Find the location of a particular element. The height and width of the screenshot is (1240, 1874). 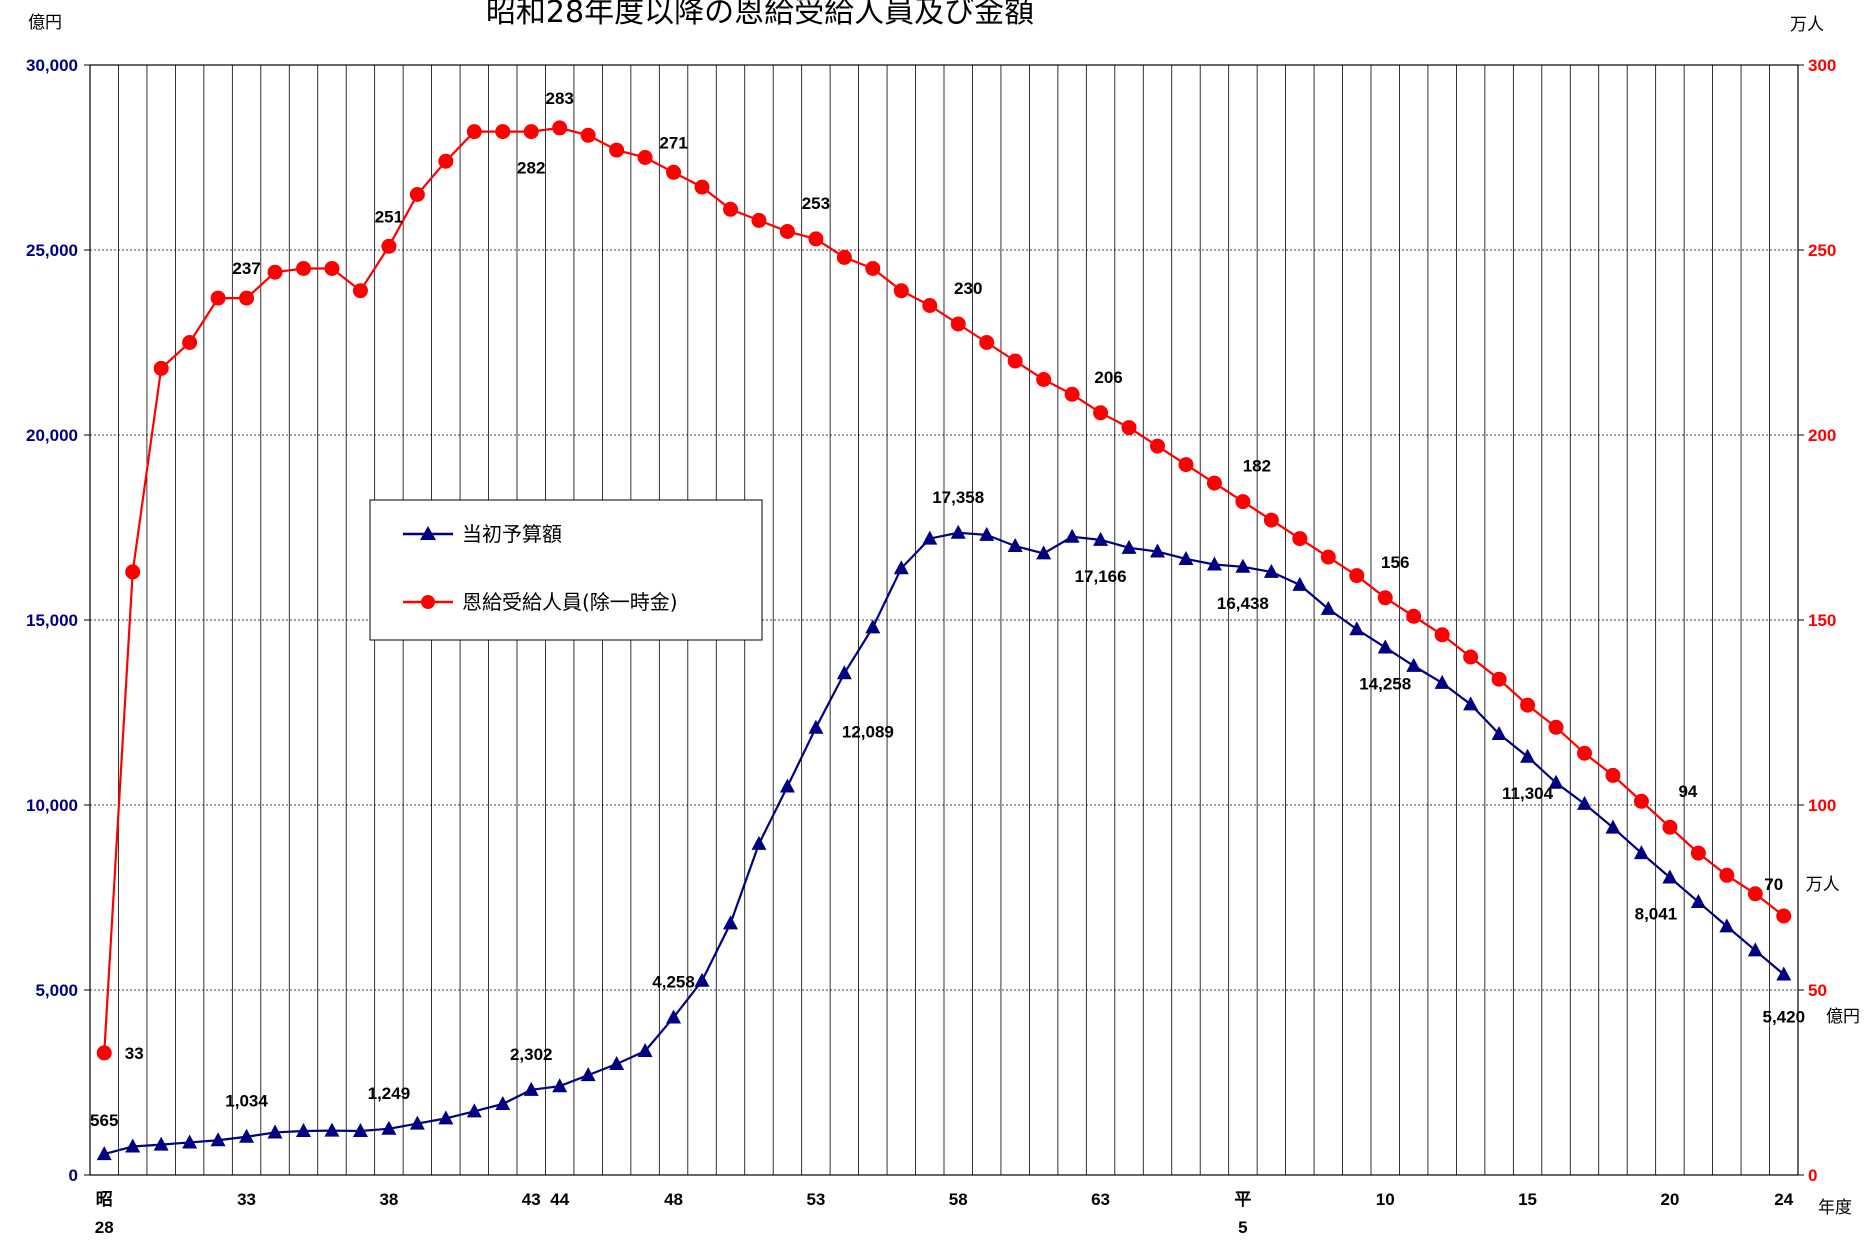

right-tick-label: 300 is located at coordinates (1822, 65).